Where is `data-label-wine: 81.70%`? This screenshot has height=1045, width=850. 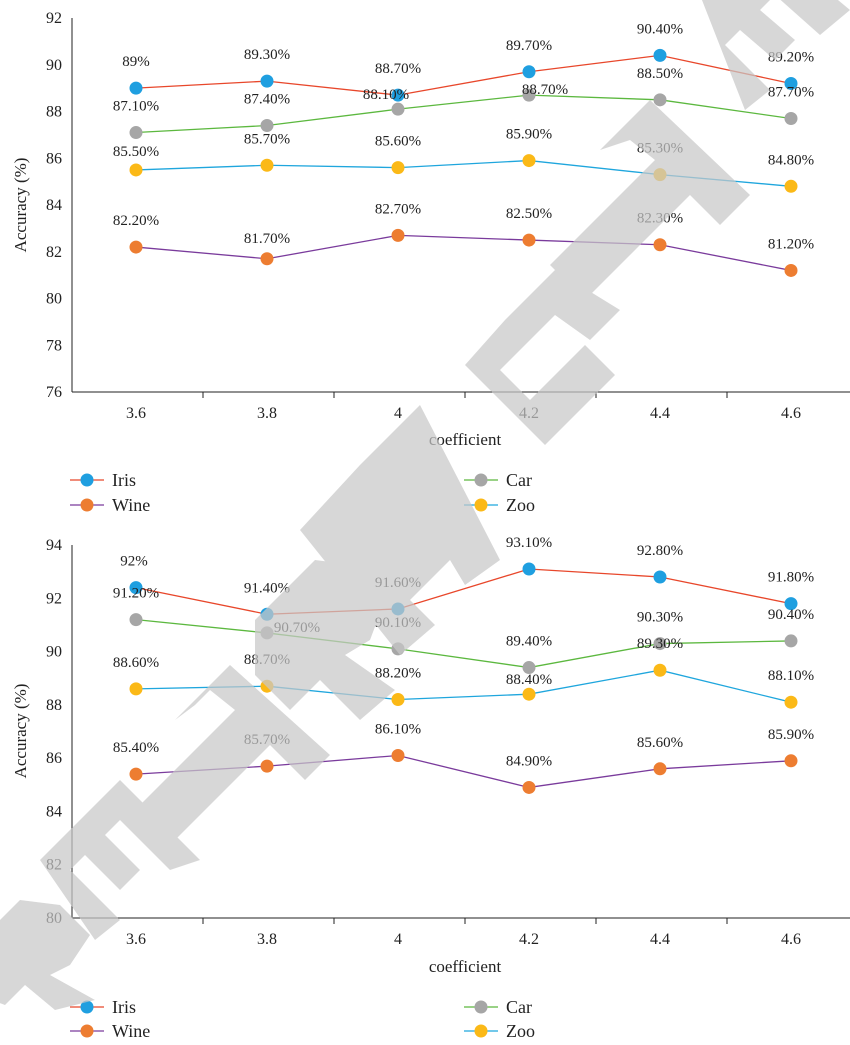
data-label-wine: 81.70% is located at coordinates (267, 239).